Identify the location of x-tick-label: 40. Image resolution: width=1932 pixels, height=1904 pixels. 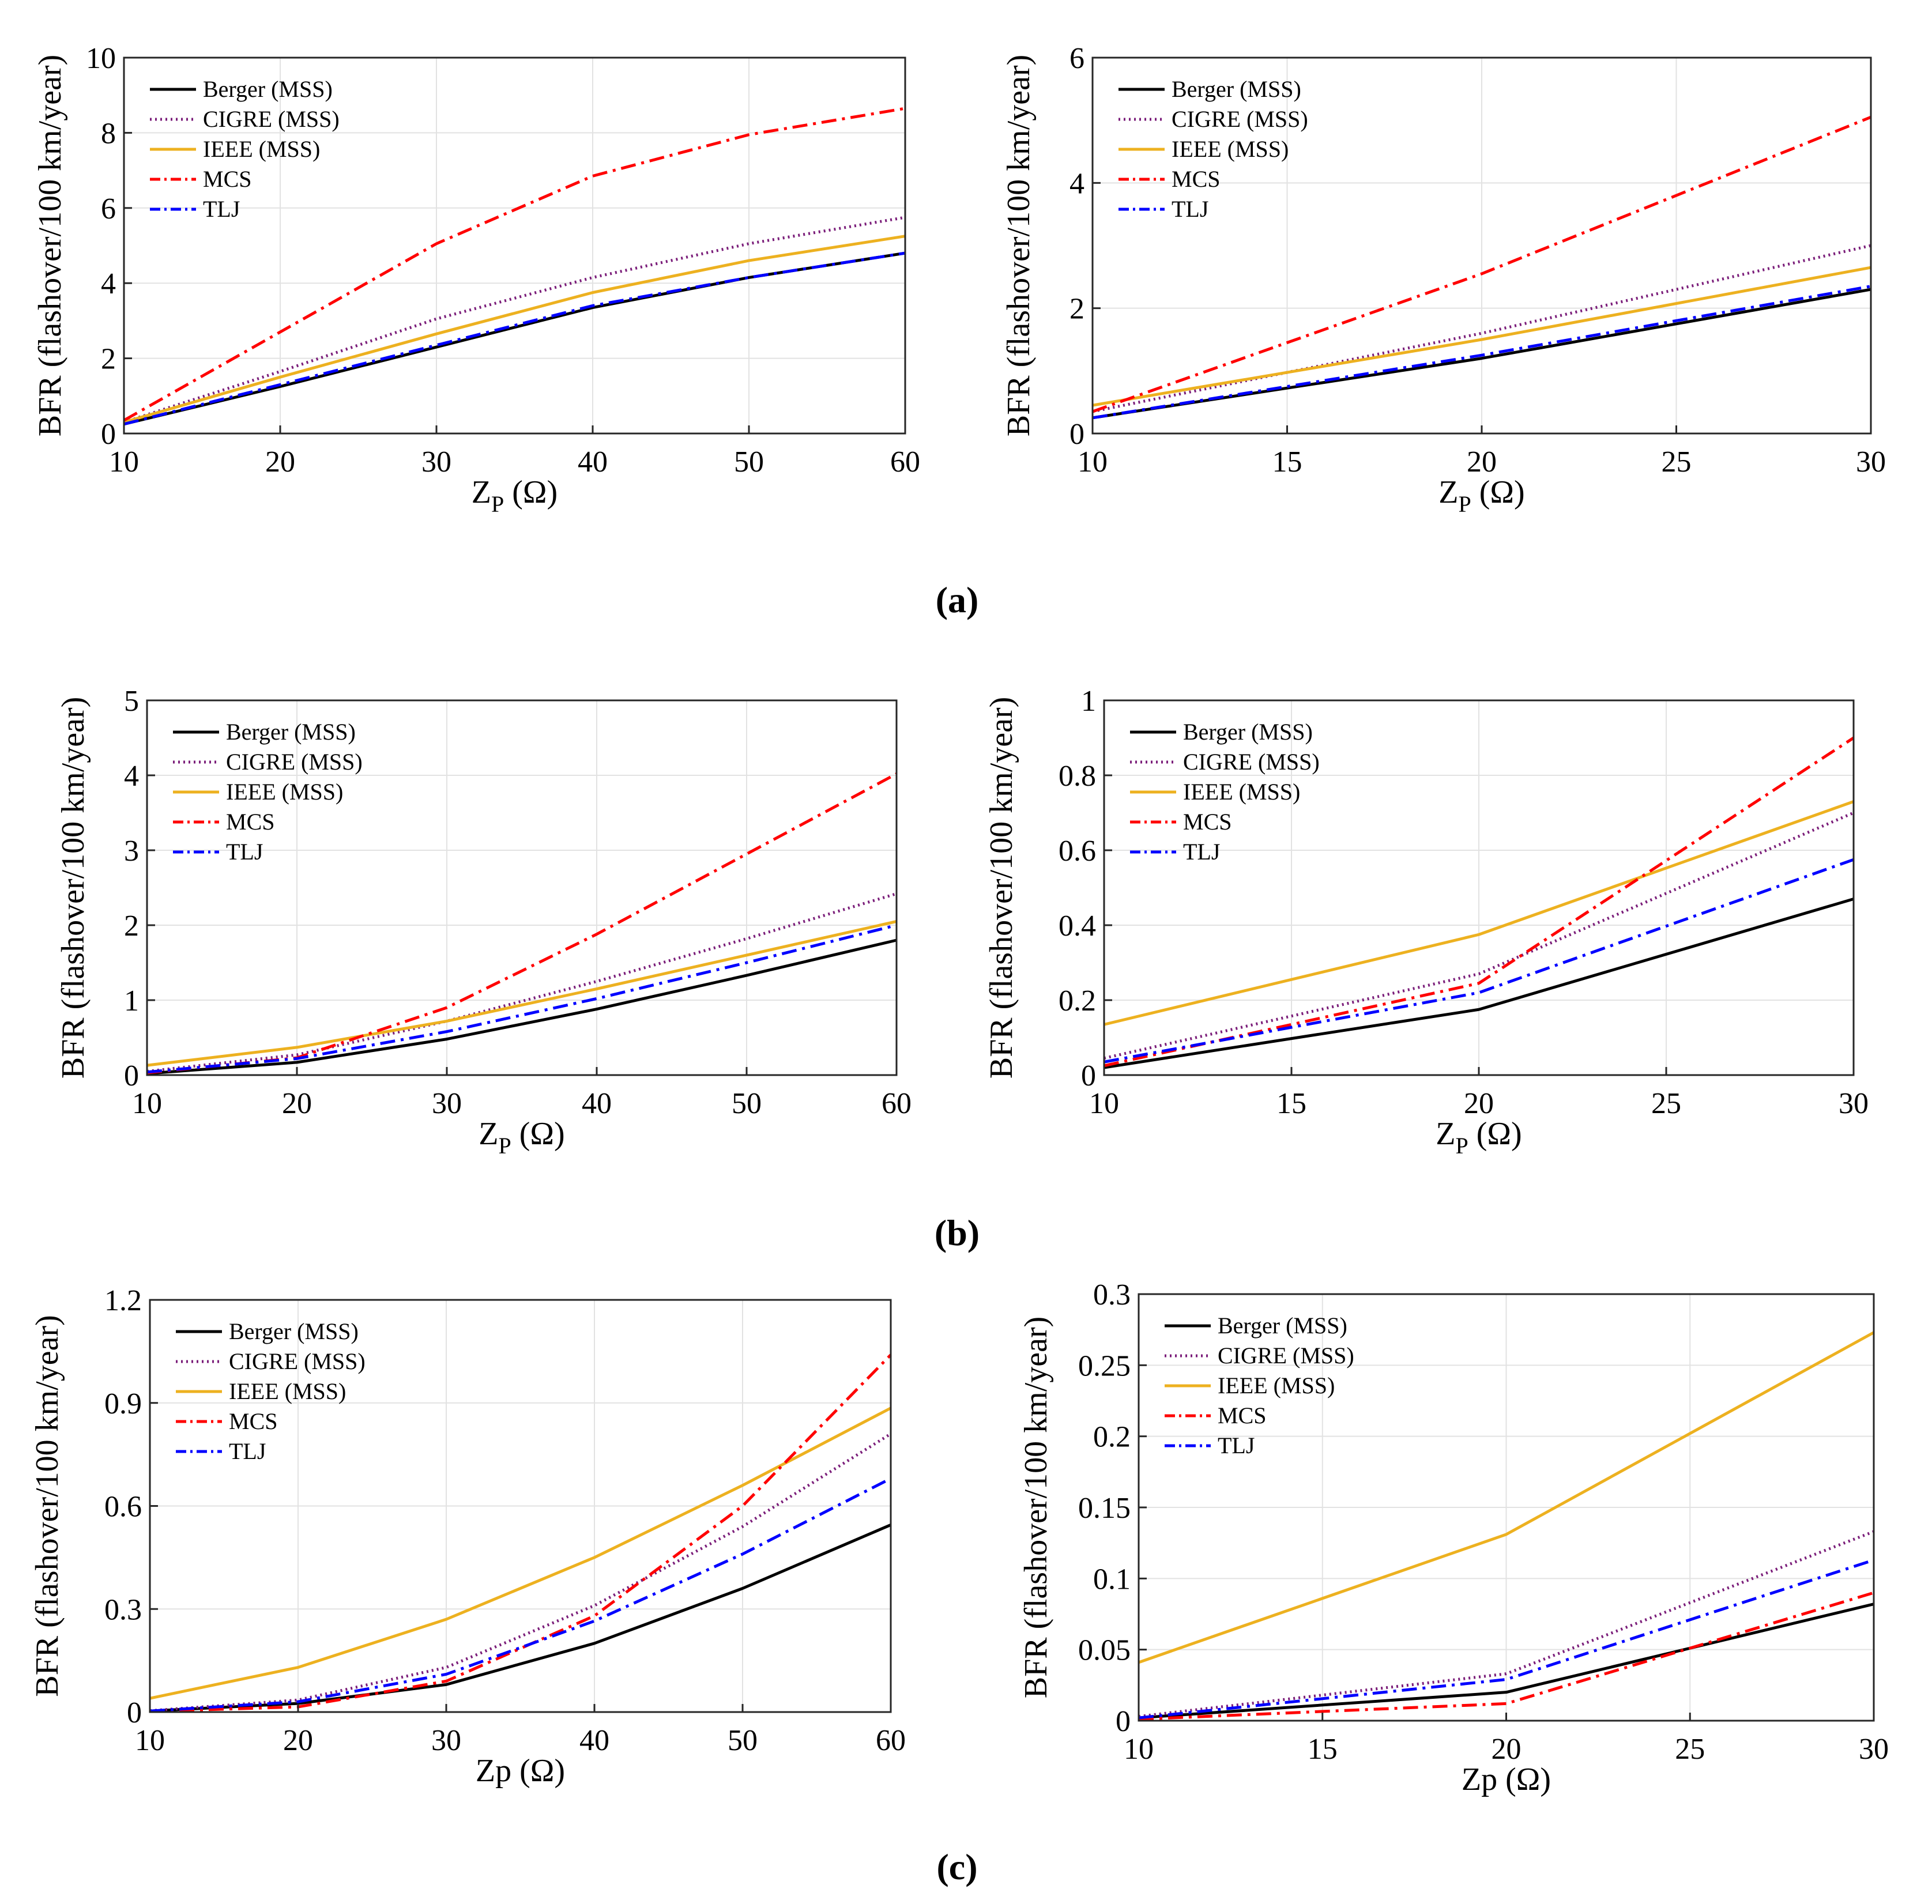
(593, 462).